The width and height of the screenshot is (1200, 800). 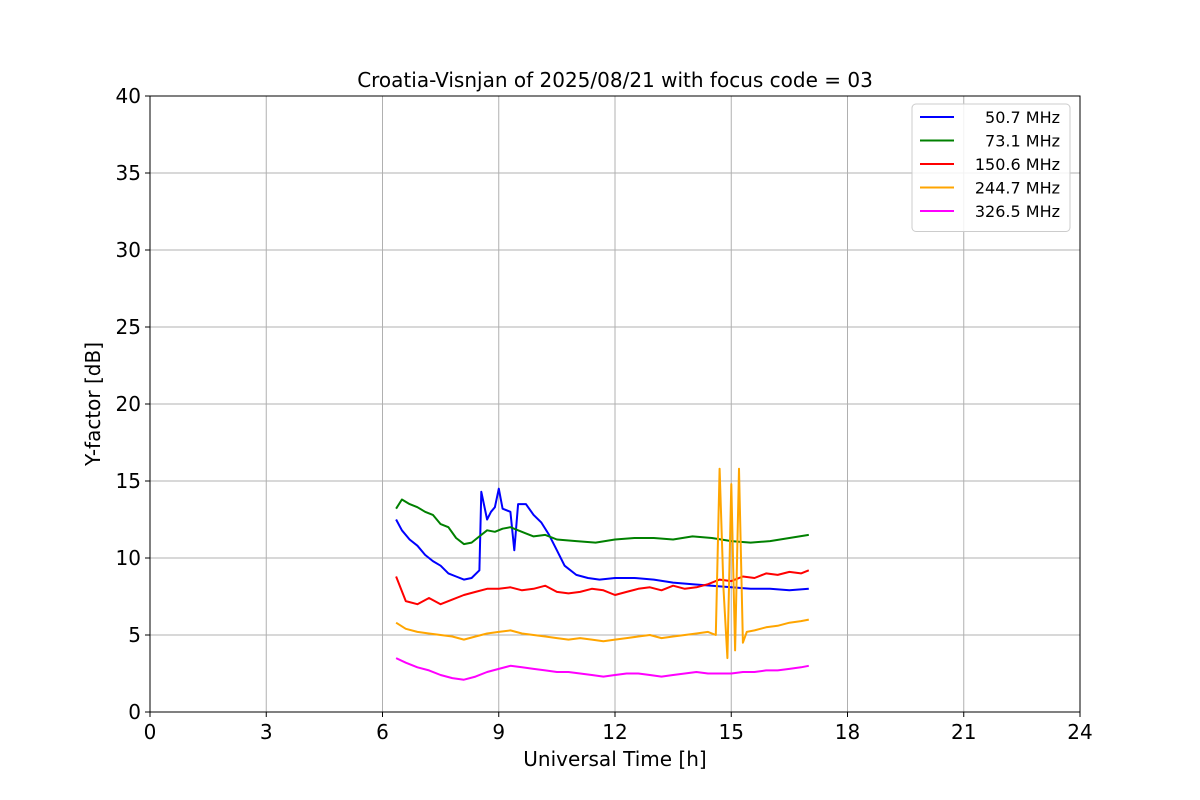 I want to click on x-tick-label: 15, so click(x=731, y=732).